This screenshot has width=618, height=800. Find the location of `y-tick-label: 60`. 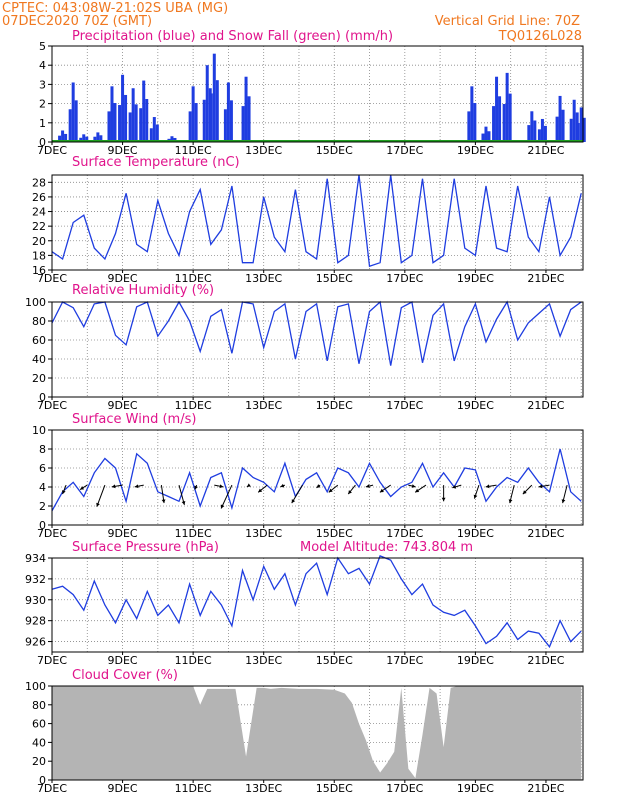

y-tick-label: 60 is located at coordinates (39, 724).